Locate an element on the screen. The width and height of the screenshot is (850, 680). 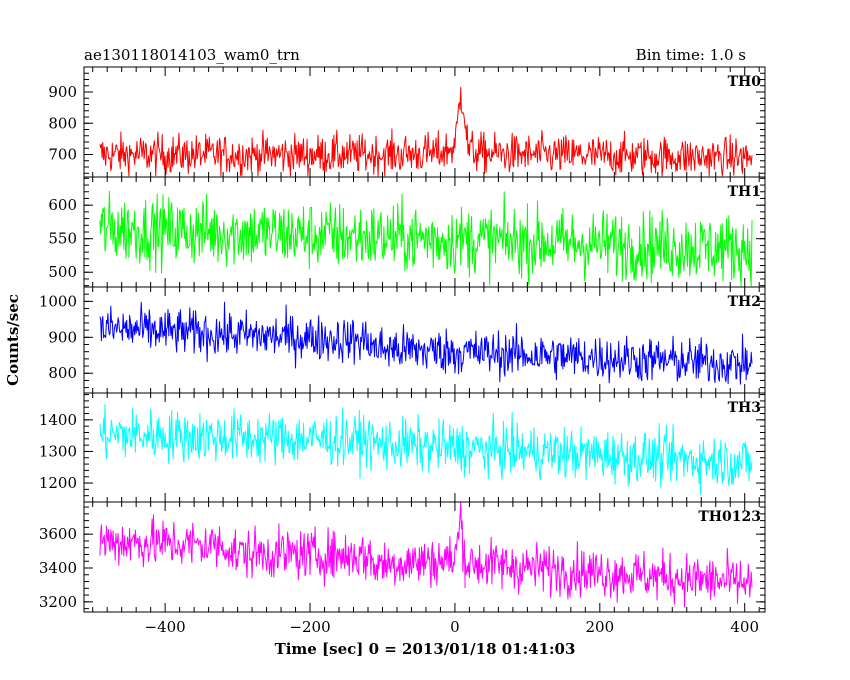
panel-frame-th3 is located at coordinates (424, 447).